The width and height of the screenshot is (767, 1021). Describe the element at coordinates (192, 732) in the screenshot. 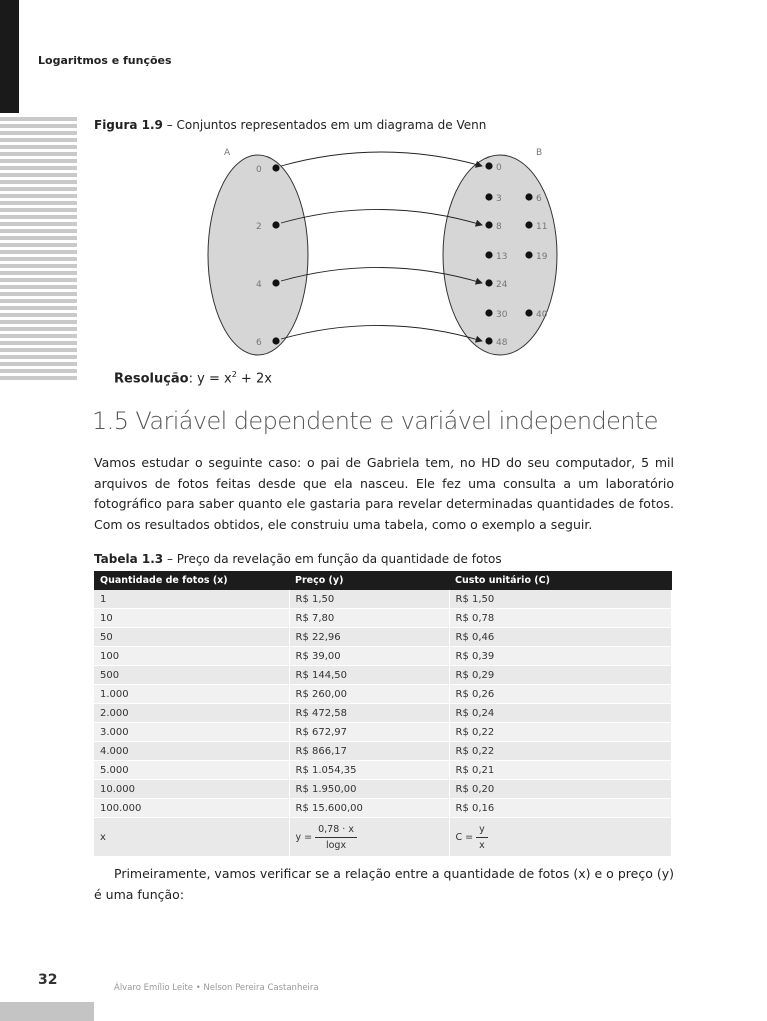

I see `cell-quantity: 3.000` at that location.